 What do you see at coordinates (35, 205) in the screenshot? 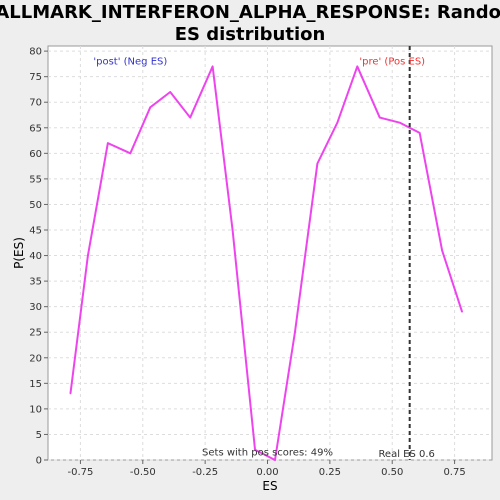
I see `y-tick-label: 50` at bounding box center [35, 205].